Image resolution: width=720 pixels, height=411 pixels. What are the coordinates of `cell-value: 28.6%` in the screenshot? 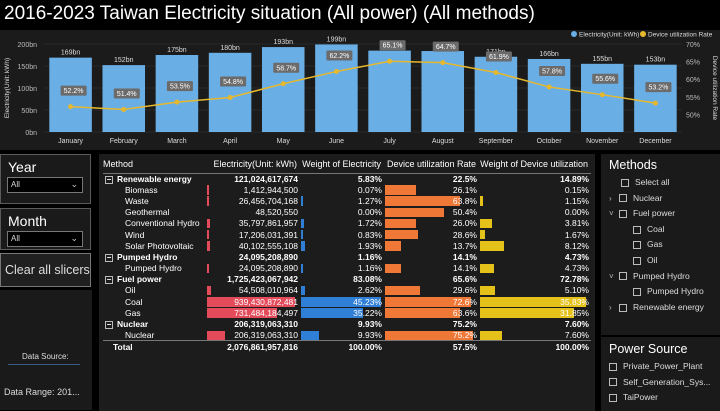 It's located at (464, 234).